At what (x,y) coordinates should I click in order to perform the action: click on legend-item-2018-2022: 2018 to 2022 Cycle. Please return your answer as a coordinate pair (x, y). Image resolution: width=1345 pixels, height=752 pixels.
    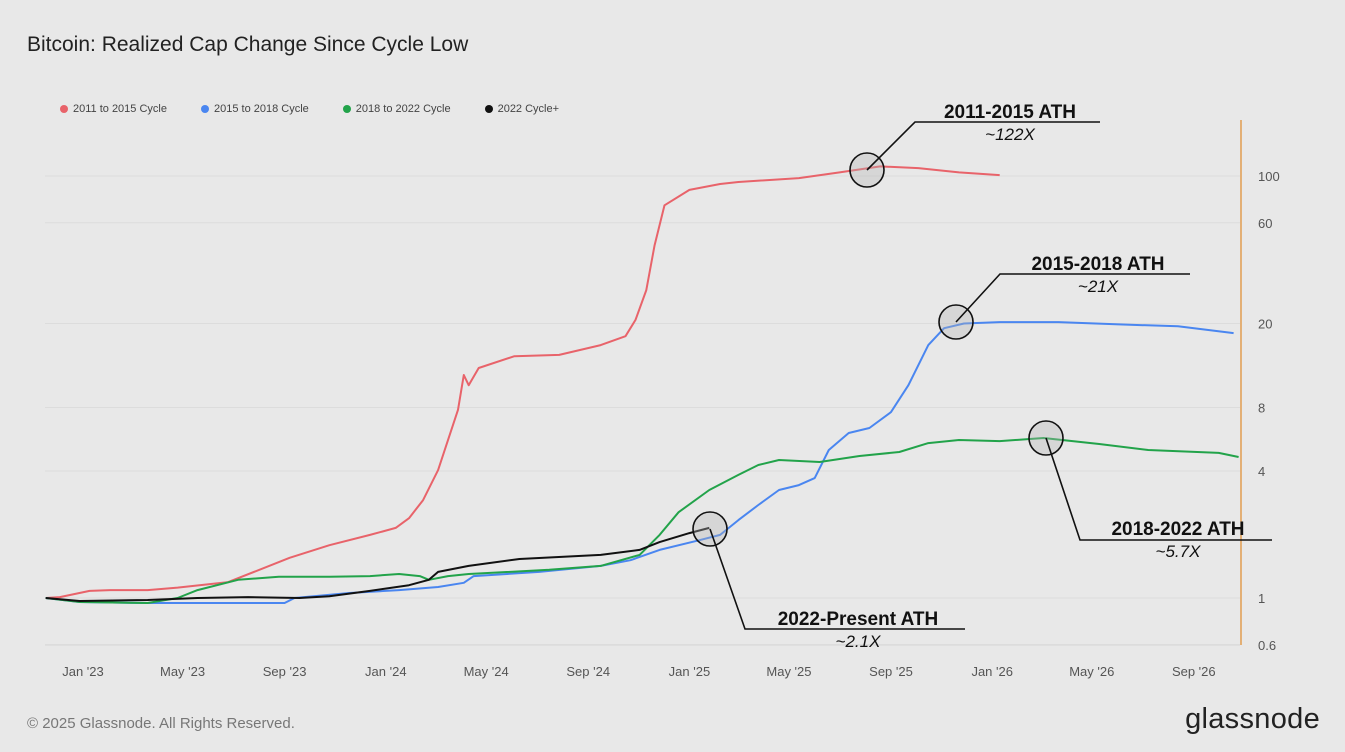
    Looking at the image, I should click on (396, 109).